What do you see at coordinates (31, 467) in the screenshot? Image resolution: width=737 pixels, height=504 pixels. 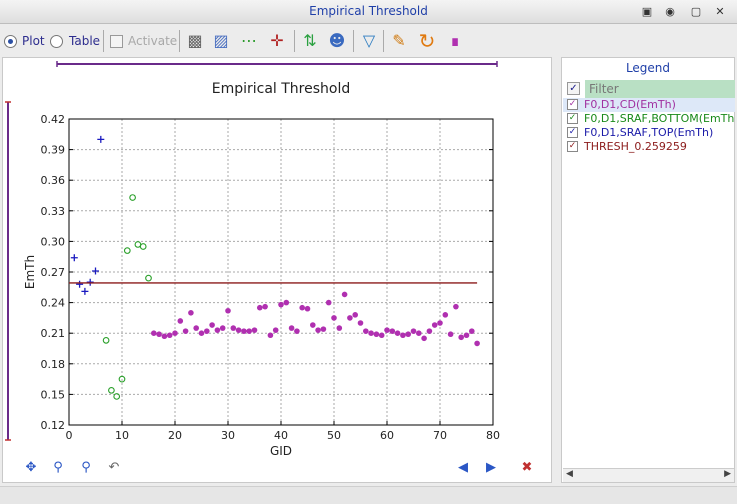 I see `pan-icon: ✥` at bounding box center [31, 467].